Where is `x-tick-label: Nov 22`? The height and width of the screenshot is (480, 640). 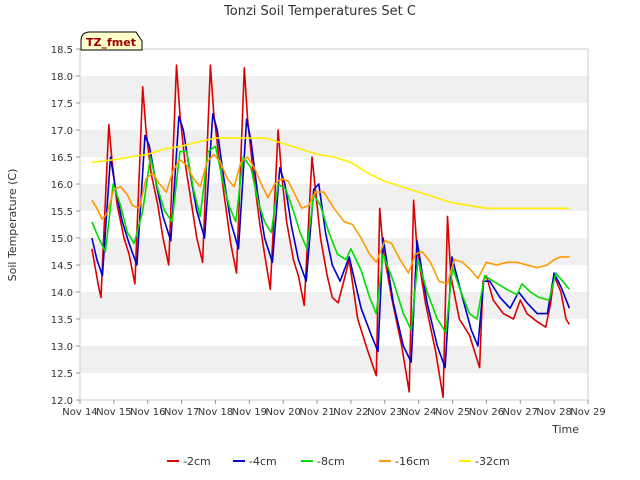 x-tick-label: Nov 22 is located at coordinates (350, 412).